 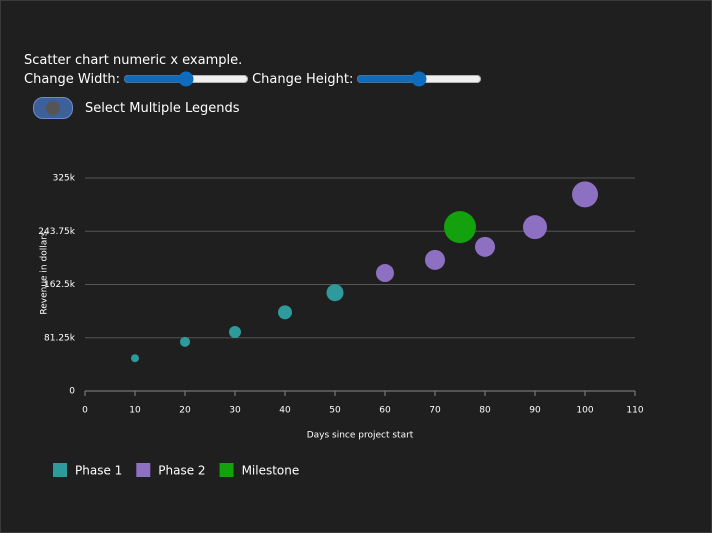 What do you see at coordinates (60, 338) in the screenshot?
I see `y-tick-label: 81.25k` at bounding box center [60, 338].